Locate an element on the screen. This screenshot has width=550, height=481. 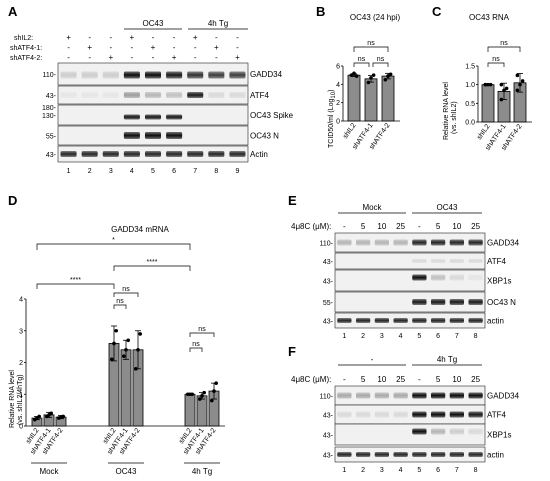
d-ylabel: Relative RNA level is located at coordinates (12, 399).